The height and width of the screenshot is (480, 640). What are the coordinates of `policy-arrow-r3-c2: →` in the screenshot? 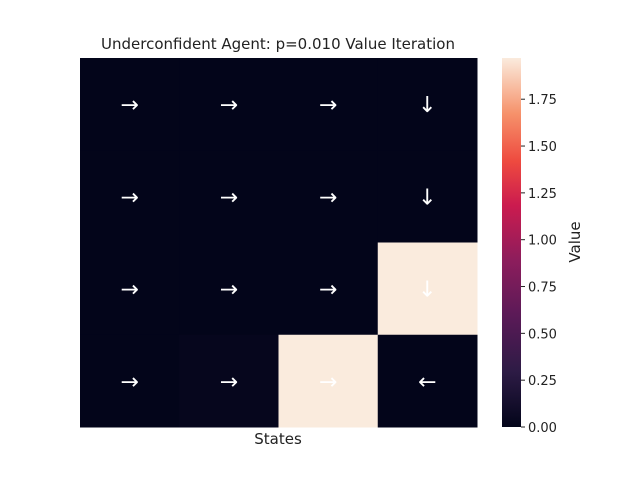 It's located at (328, 382).